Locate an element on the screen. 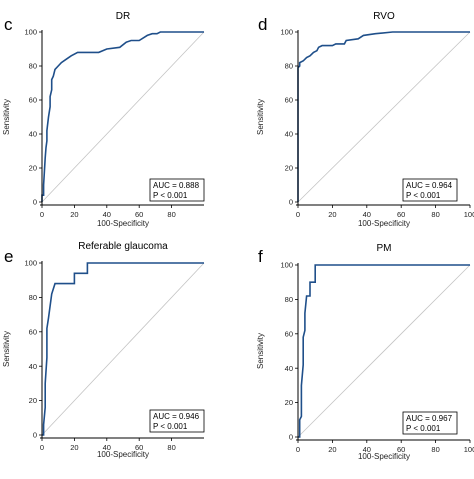  auc-value: AUC = 0.967 is located at coordinates (429, 418).